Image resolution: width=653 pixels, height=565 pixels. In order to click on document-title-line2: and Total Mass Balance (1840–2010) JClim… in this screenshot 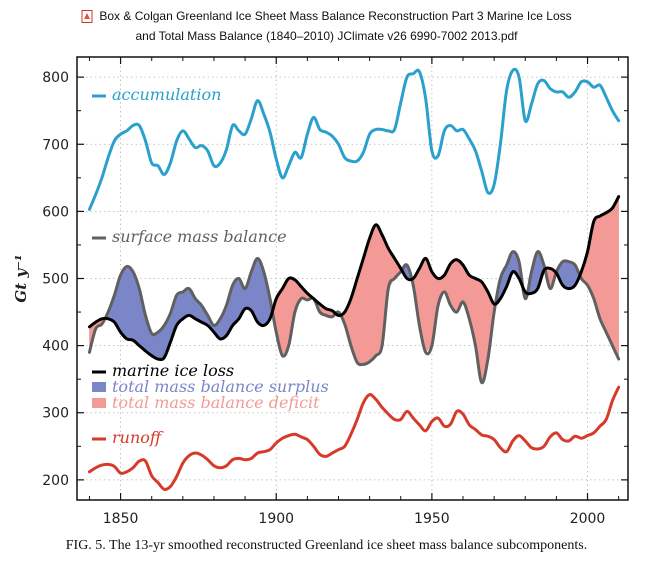, I will do `click(326, 36)`.